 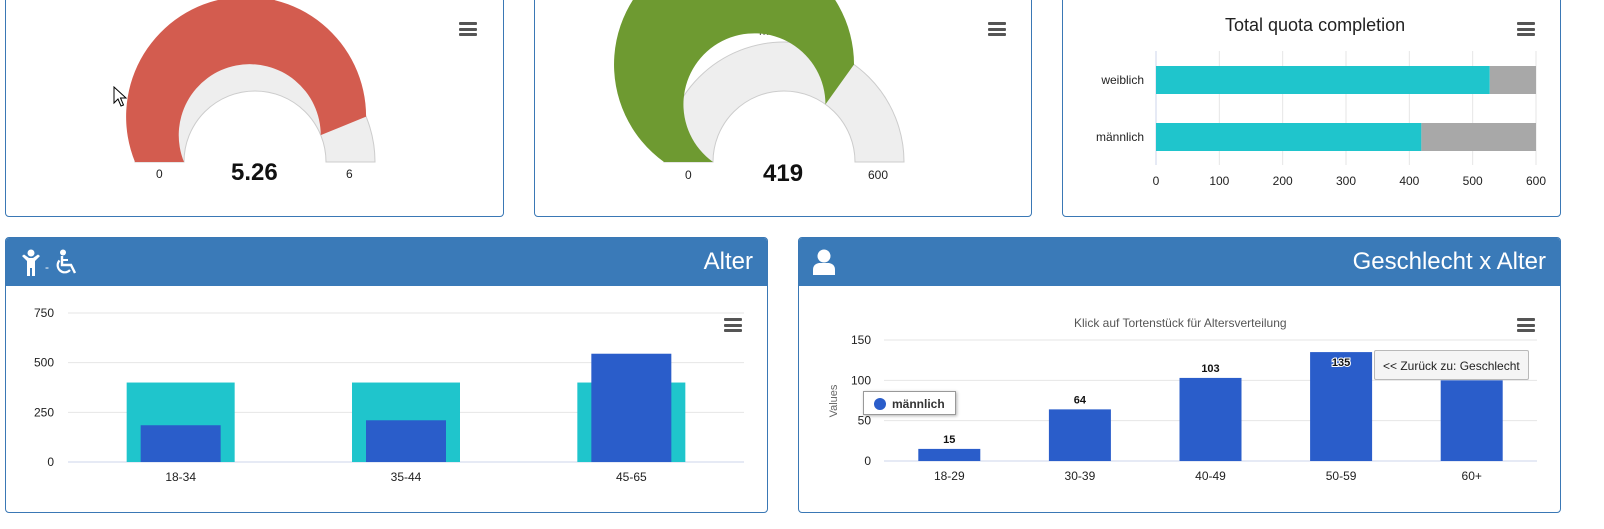 I want to click on gauge-panel-1: 0 5.26 6, so click(x=254, y=108).